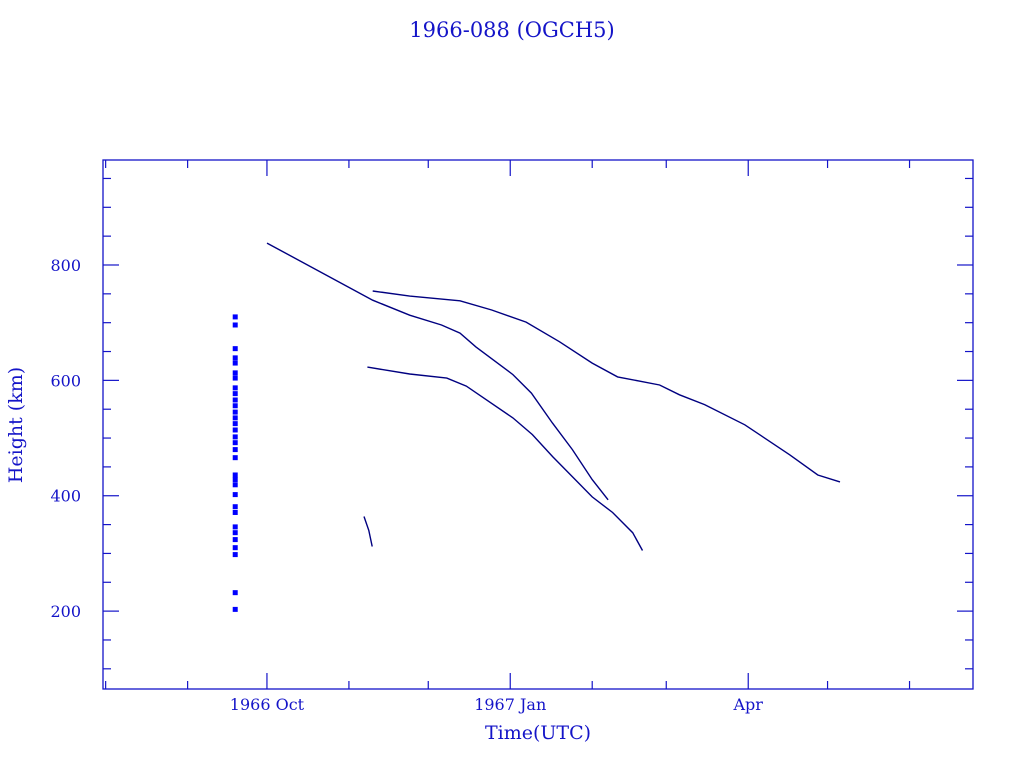 This screenshot has width=1024, height=768. What do you see at coordinates (65, 611) in the screenshot?
I see `y-tick-label: 200` at bounding box center [65, 611].